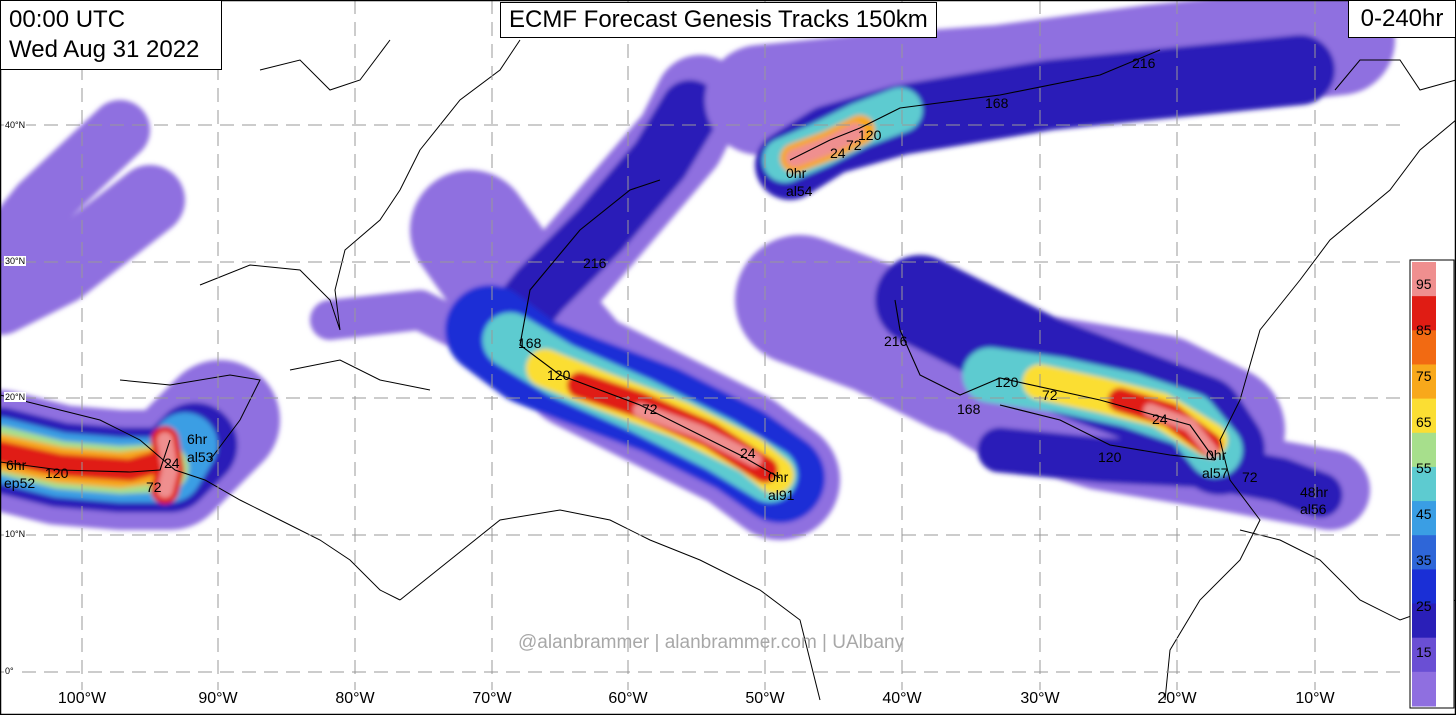 The height and width of the screenshot is (715, 1456). I want to click on valid-time-box: 00:00 UTC Wed Aug 31 2022, so click(111, 35).